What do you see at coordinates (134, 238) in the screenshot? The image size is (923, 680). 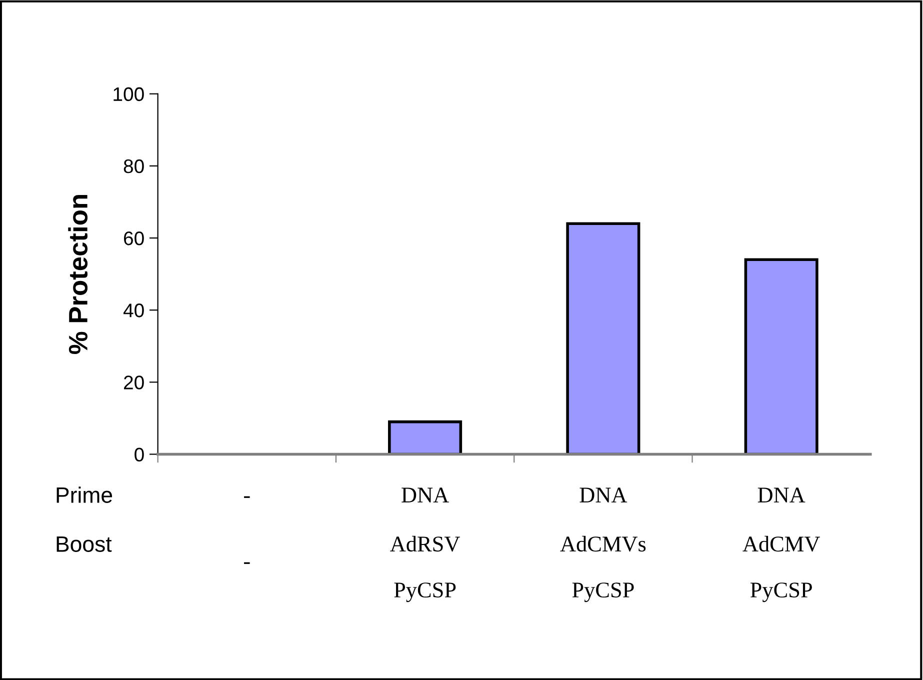 I see `y-tick-label: 60` at bounding box center [134, 238].